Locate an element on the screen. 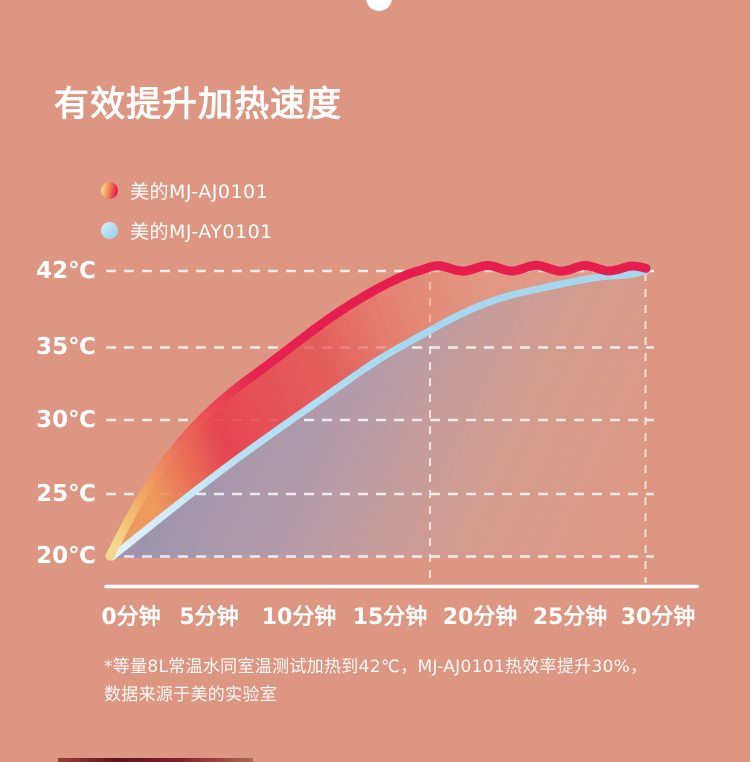  y-tick-30c: 30℃ is located at coordinates (66, 420).